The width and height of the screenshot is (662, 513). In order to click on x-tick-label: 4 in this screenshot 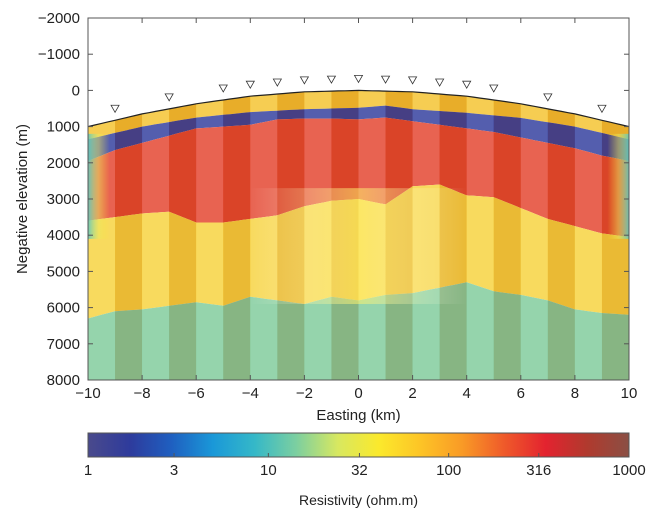, I will do `click(467, 393)`.